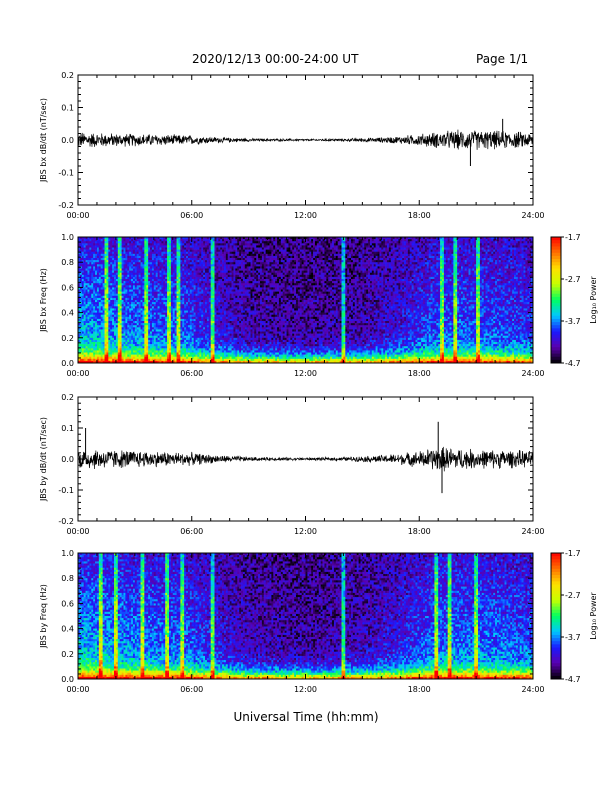 The height and width of the screenshot is (792, 612). What do you see at coordinates (77, 215) in the screenshot?
I see `x-tick-label: 00:00` at bounding box center [77, 215].